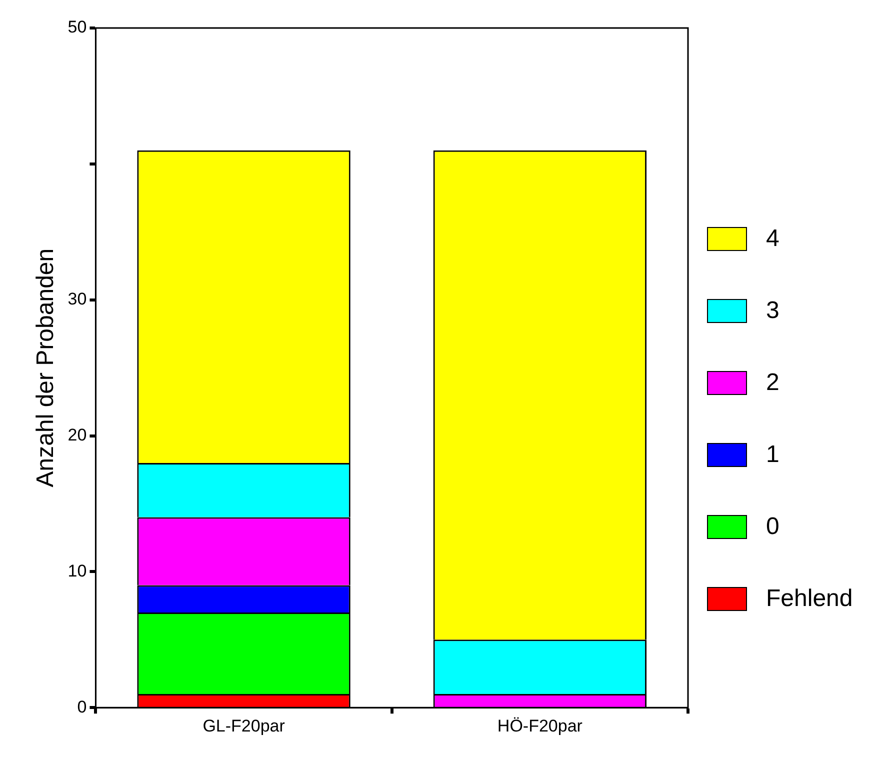 This screenshot has height=758, width=878. I want to click on legend-label: 2, so click(773, 383).